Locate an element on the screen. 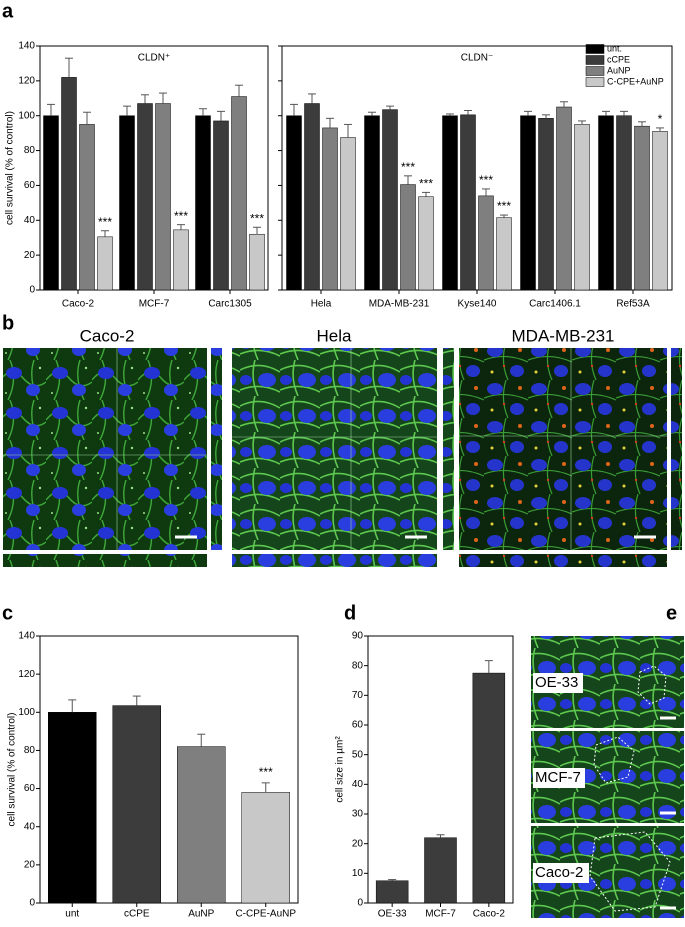 The image size is (685, 927). x-tick-label: cCPE is located at coordinates (137, 914).